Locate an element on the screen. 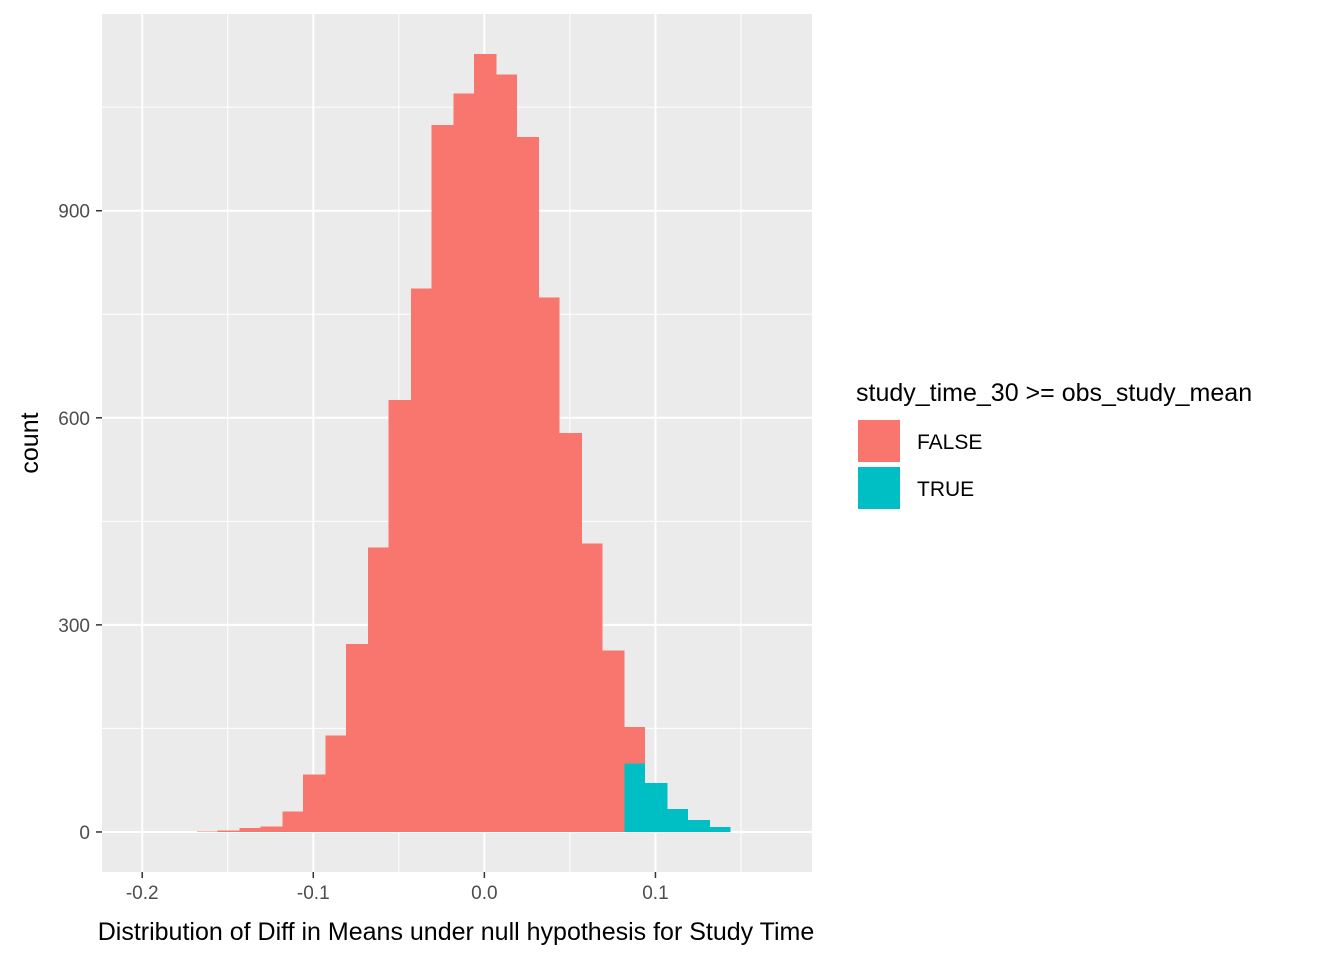 The width and height of the screenshot is (1344, 965). x-tick-label: -0.2 is located at coordinates (142, 893).